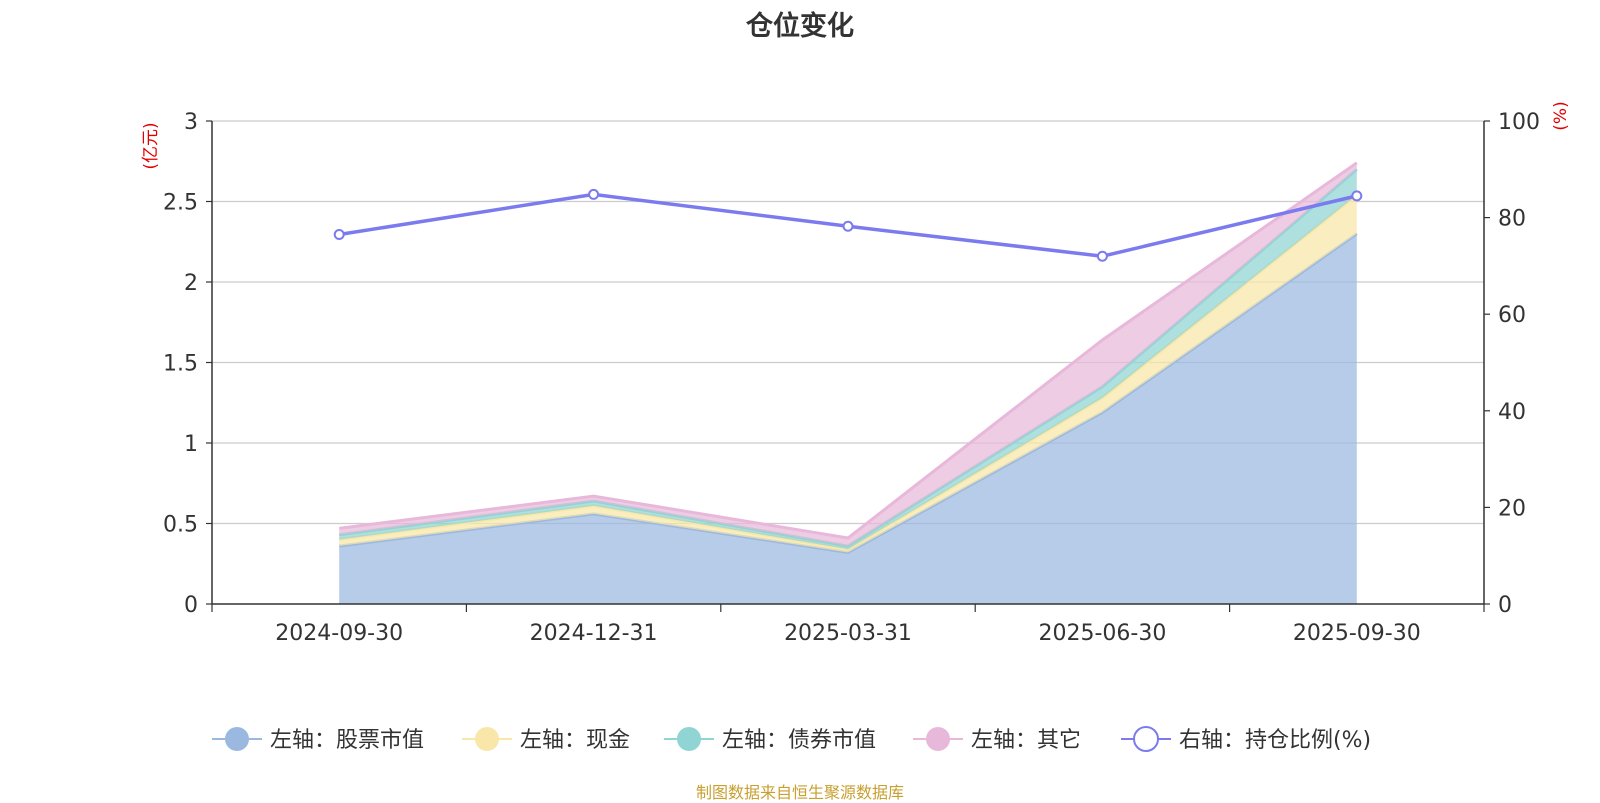 The image size is (1600, 803). Describe the element at coordinates (799, 740) in the screenshot. I see `legend-label: 左轴：债券市值` at that location.